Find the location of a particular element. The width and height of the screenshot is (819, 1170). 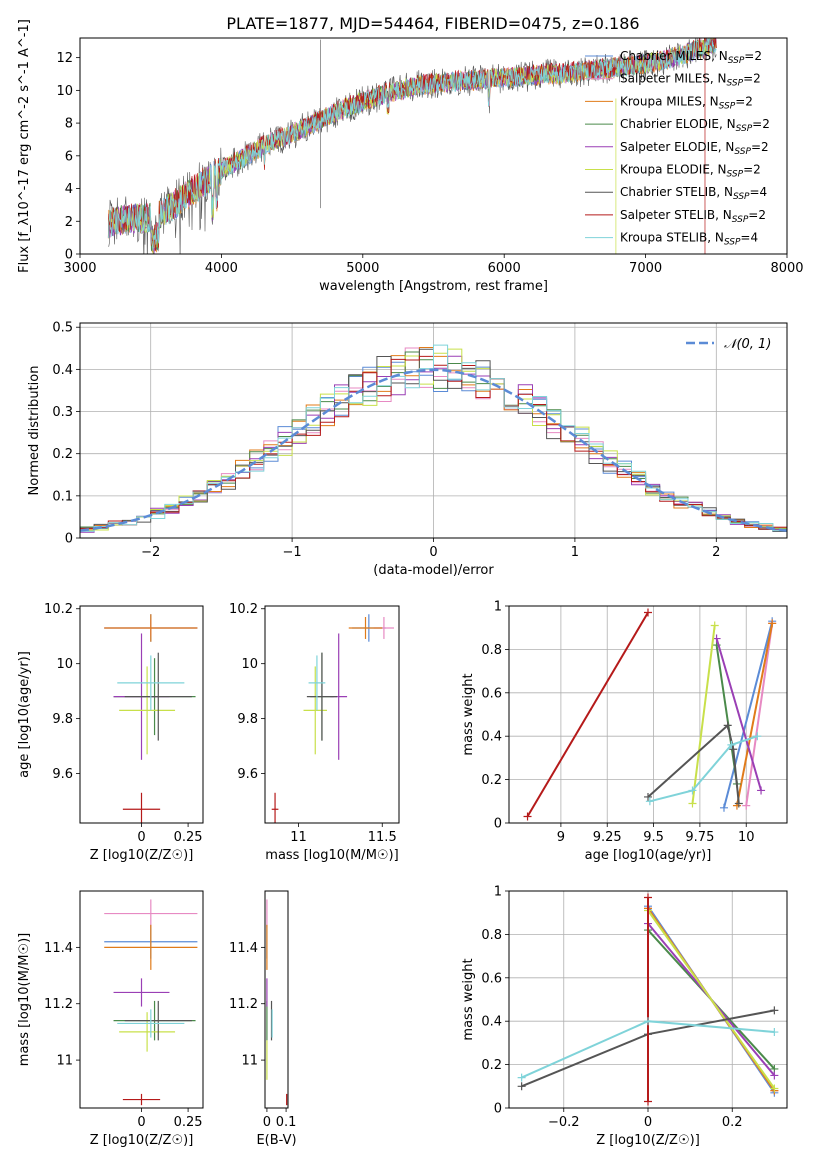

age_vs_mass-plot-area is located at coordinates (332, 718).